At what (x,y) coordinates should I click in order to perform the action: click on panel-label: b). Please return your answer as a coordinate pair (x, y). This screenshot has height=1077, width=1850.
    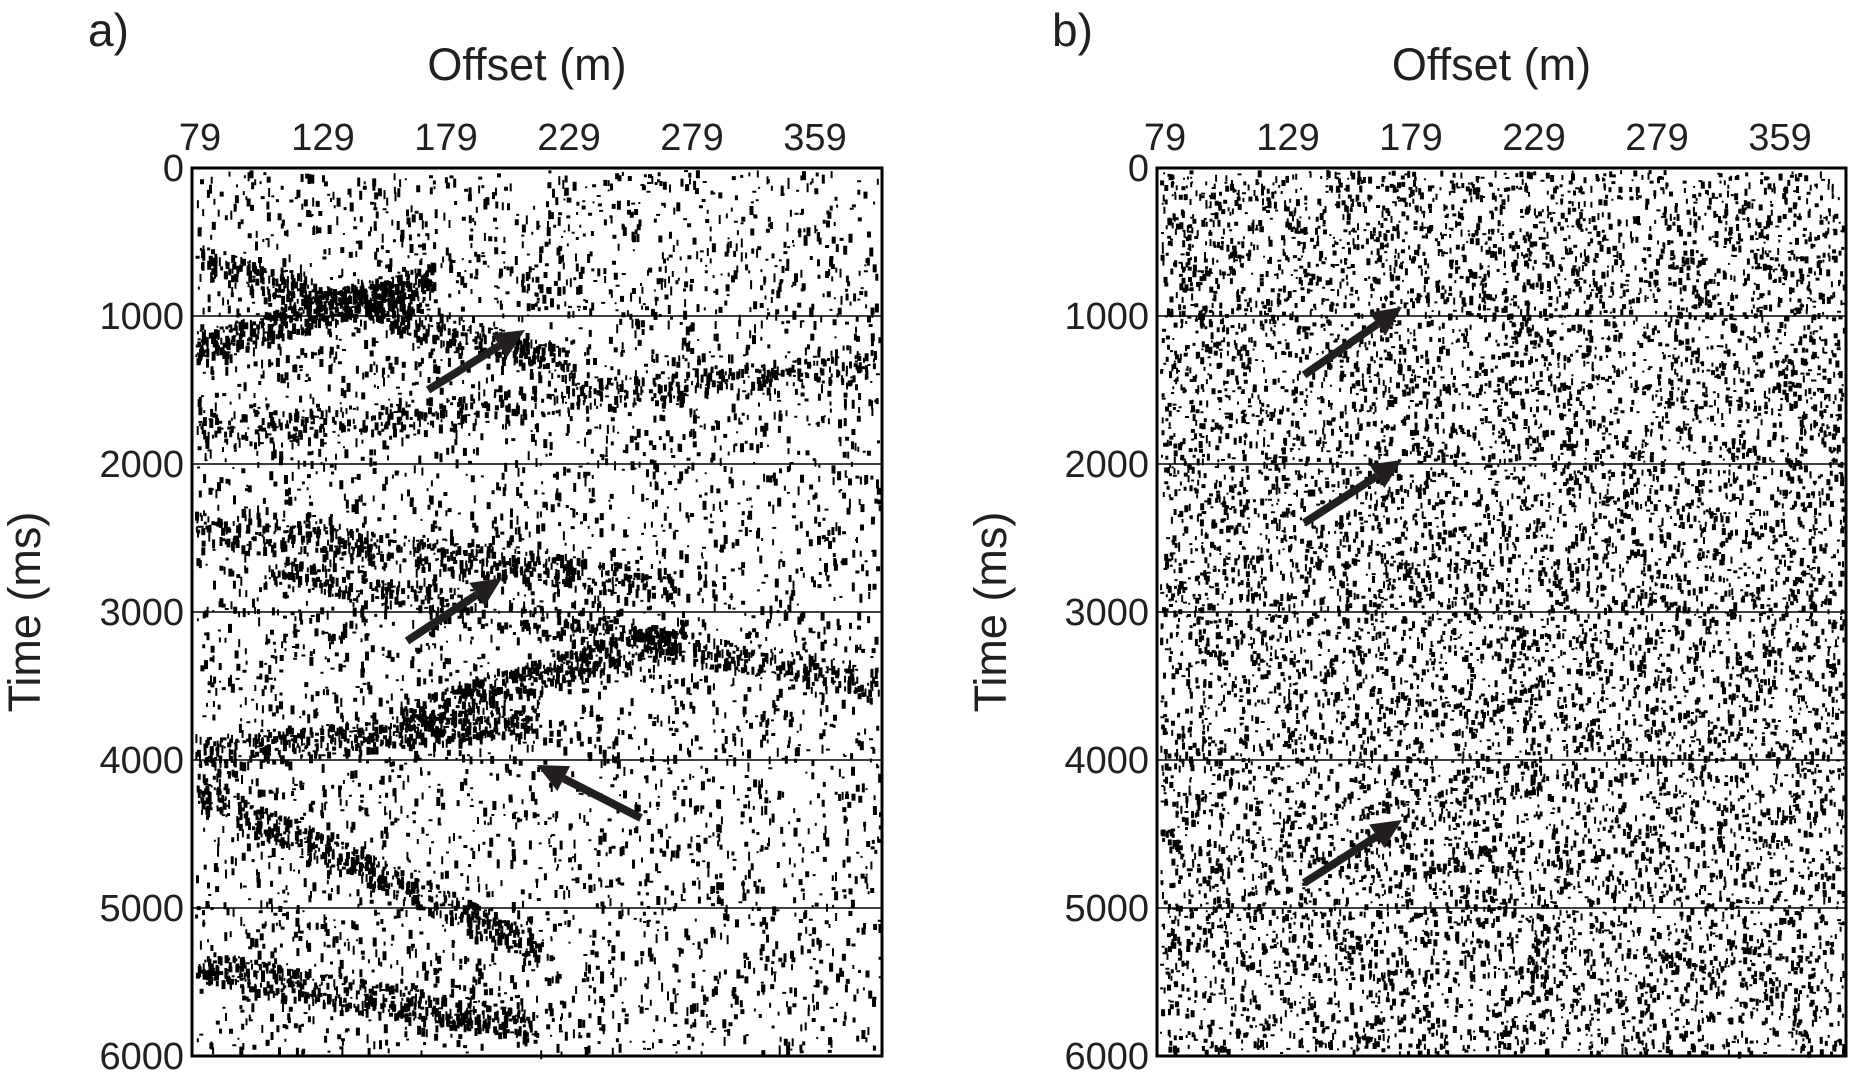
    Looking at the image, I should click on (1072, 30).